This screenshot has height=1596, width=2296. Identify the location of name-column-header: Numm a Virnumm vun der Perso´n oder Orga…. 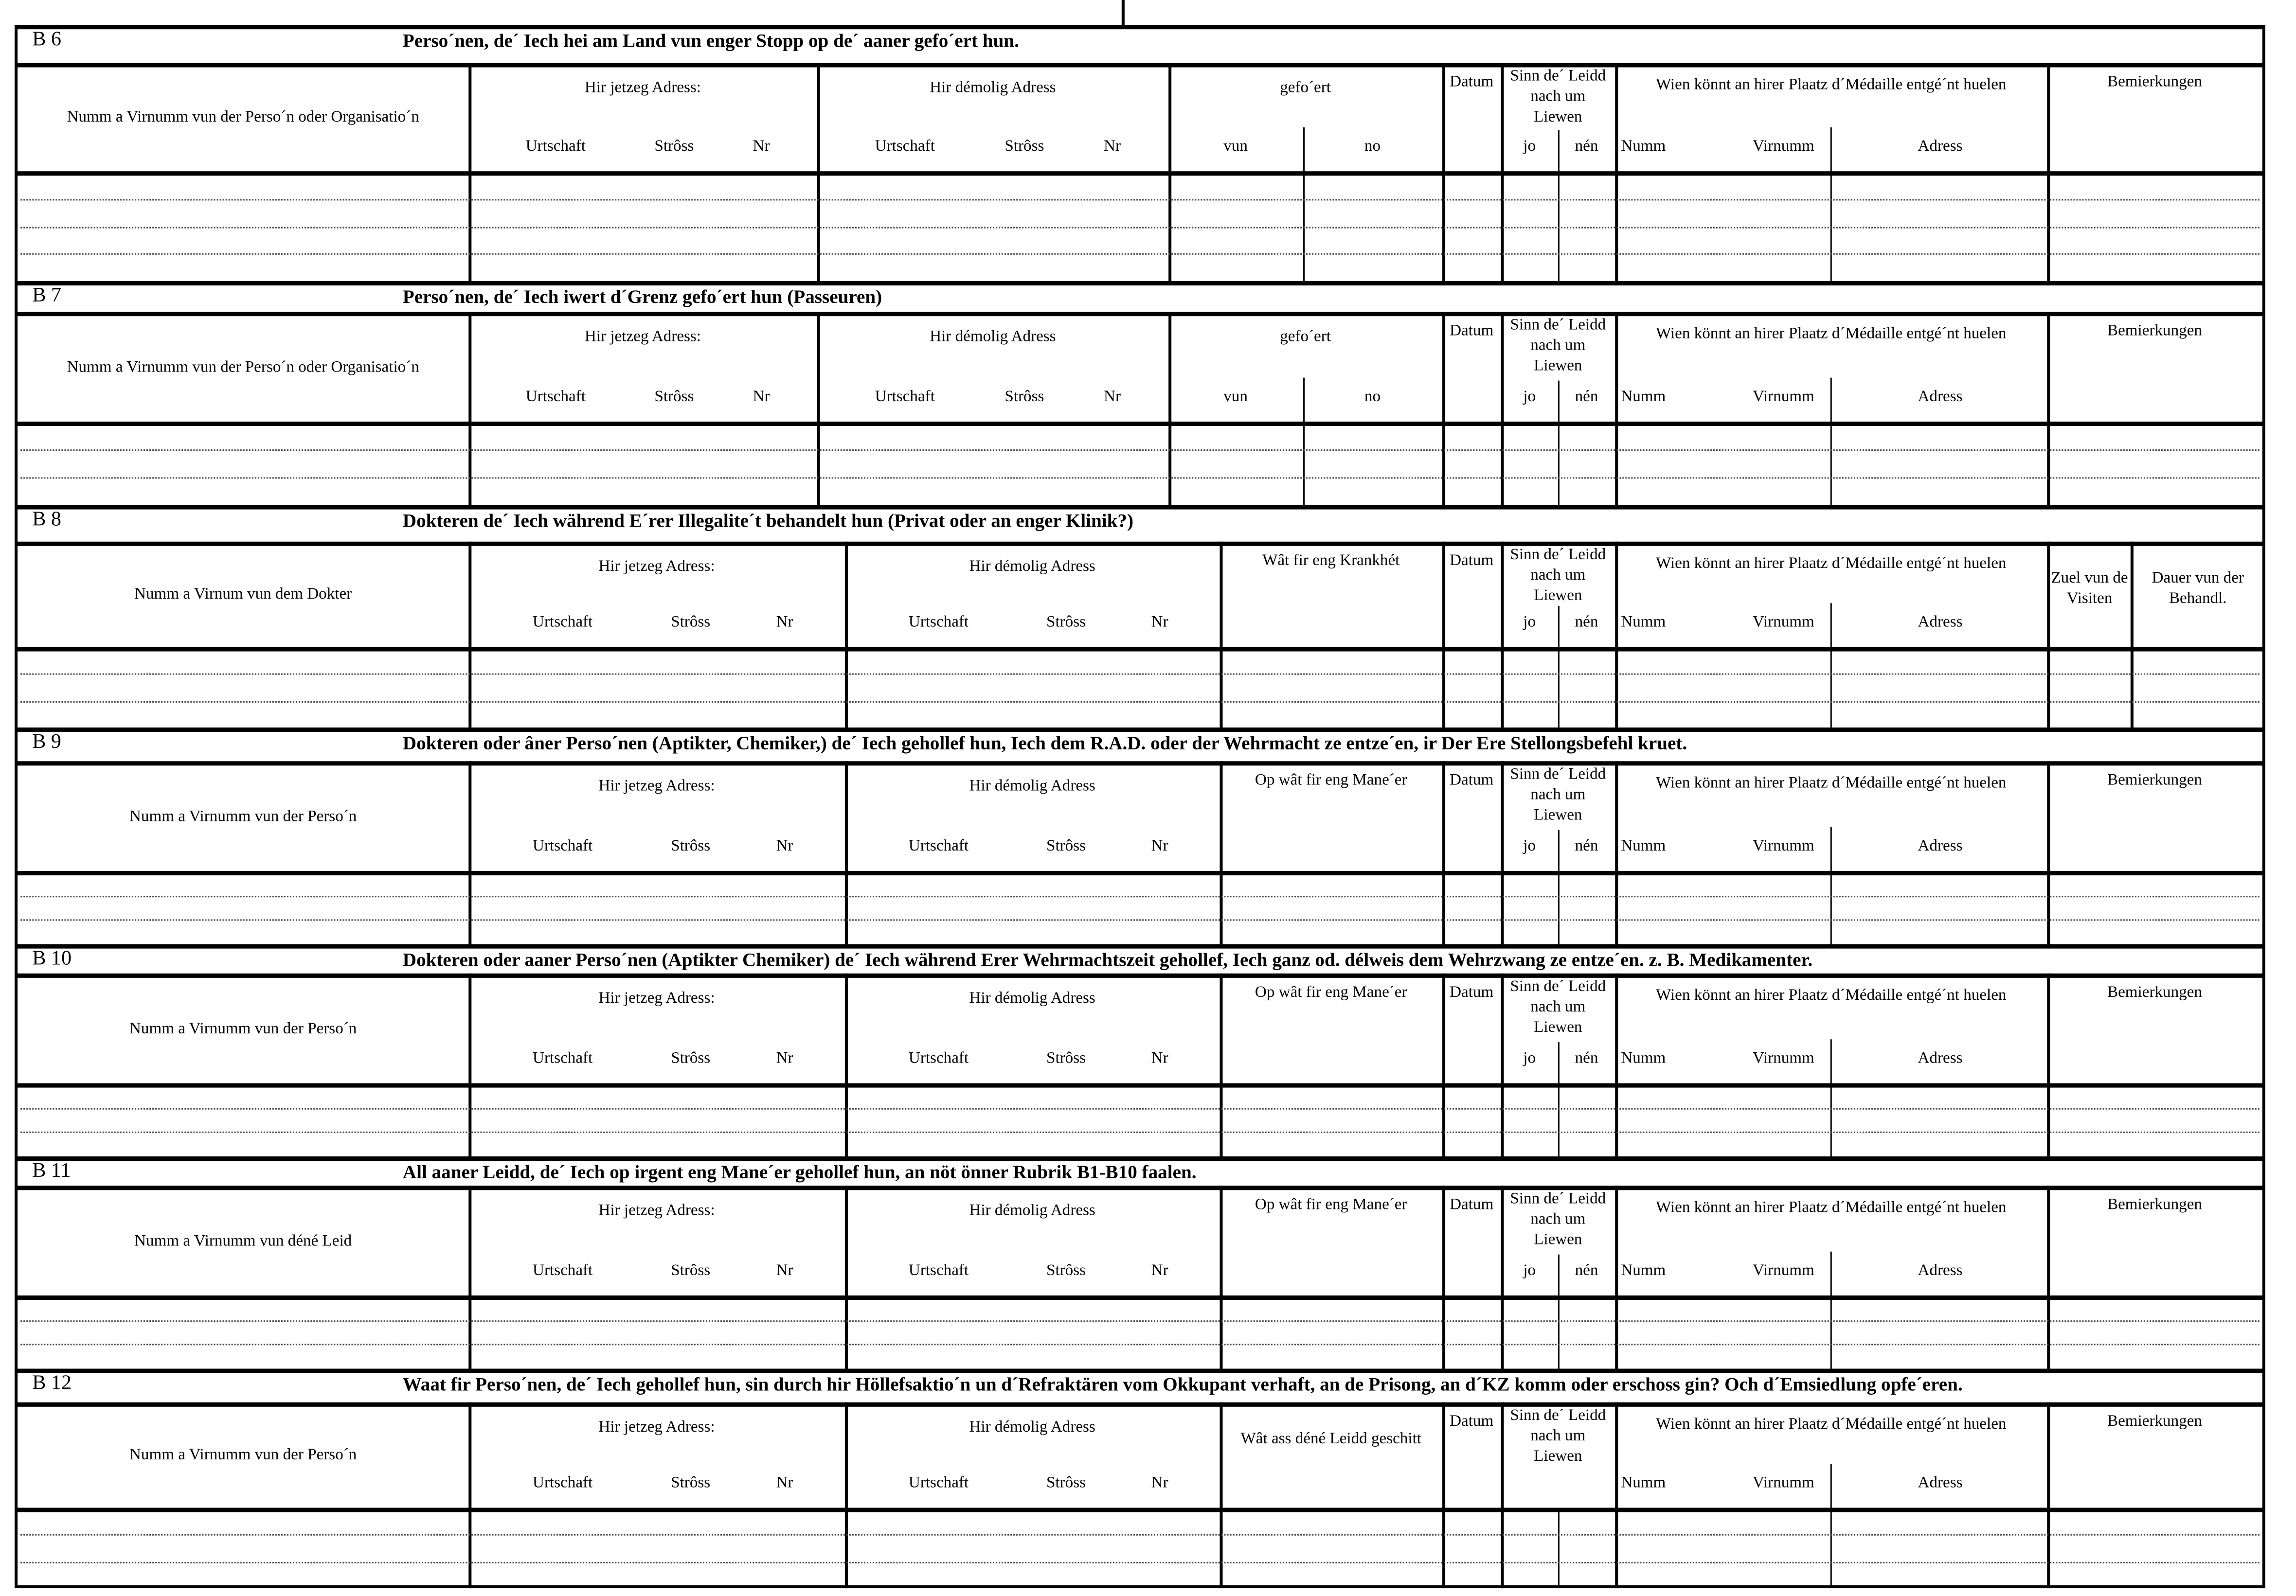
(243, 367).